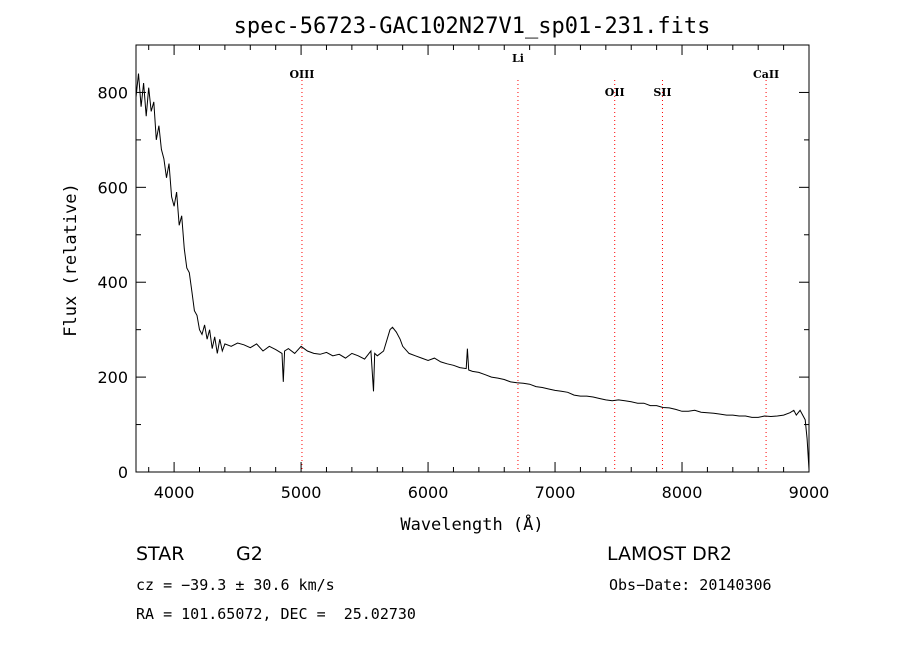  Describe the element at coordinates (428, 492) in the screenshot. I see `x-tick-label: 6000` at that location.